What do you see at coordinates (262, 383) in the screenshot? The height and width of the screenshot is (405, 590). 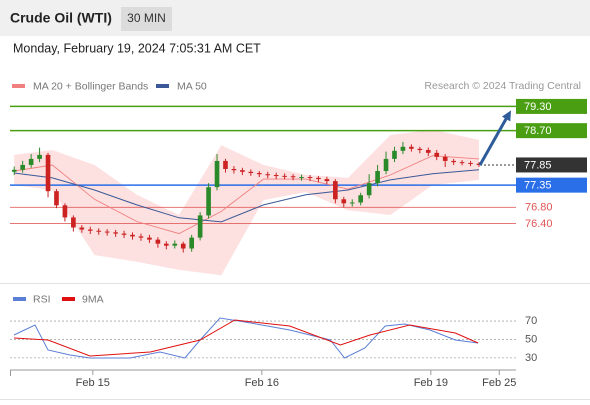 I see `x-tick-label: Feb 16` at bounding box center [262, 383].